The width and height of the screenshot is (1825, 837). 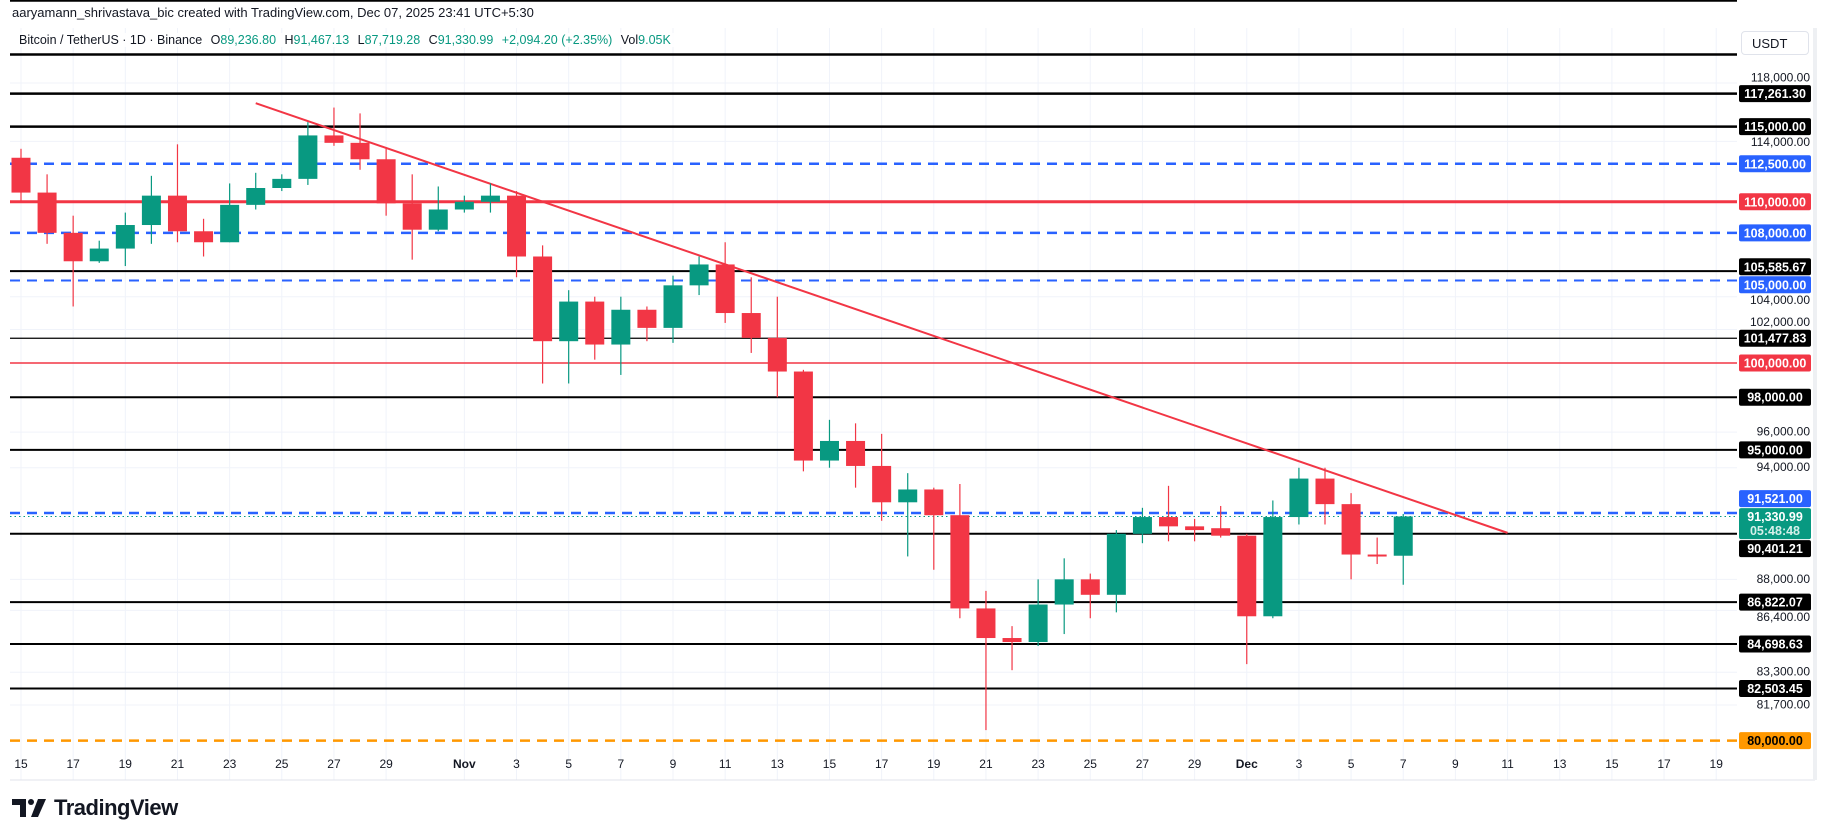 I want to click on symbol-name: Bitcoin / TetherUS · 1D · Binance, so click(x=111, y=40).